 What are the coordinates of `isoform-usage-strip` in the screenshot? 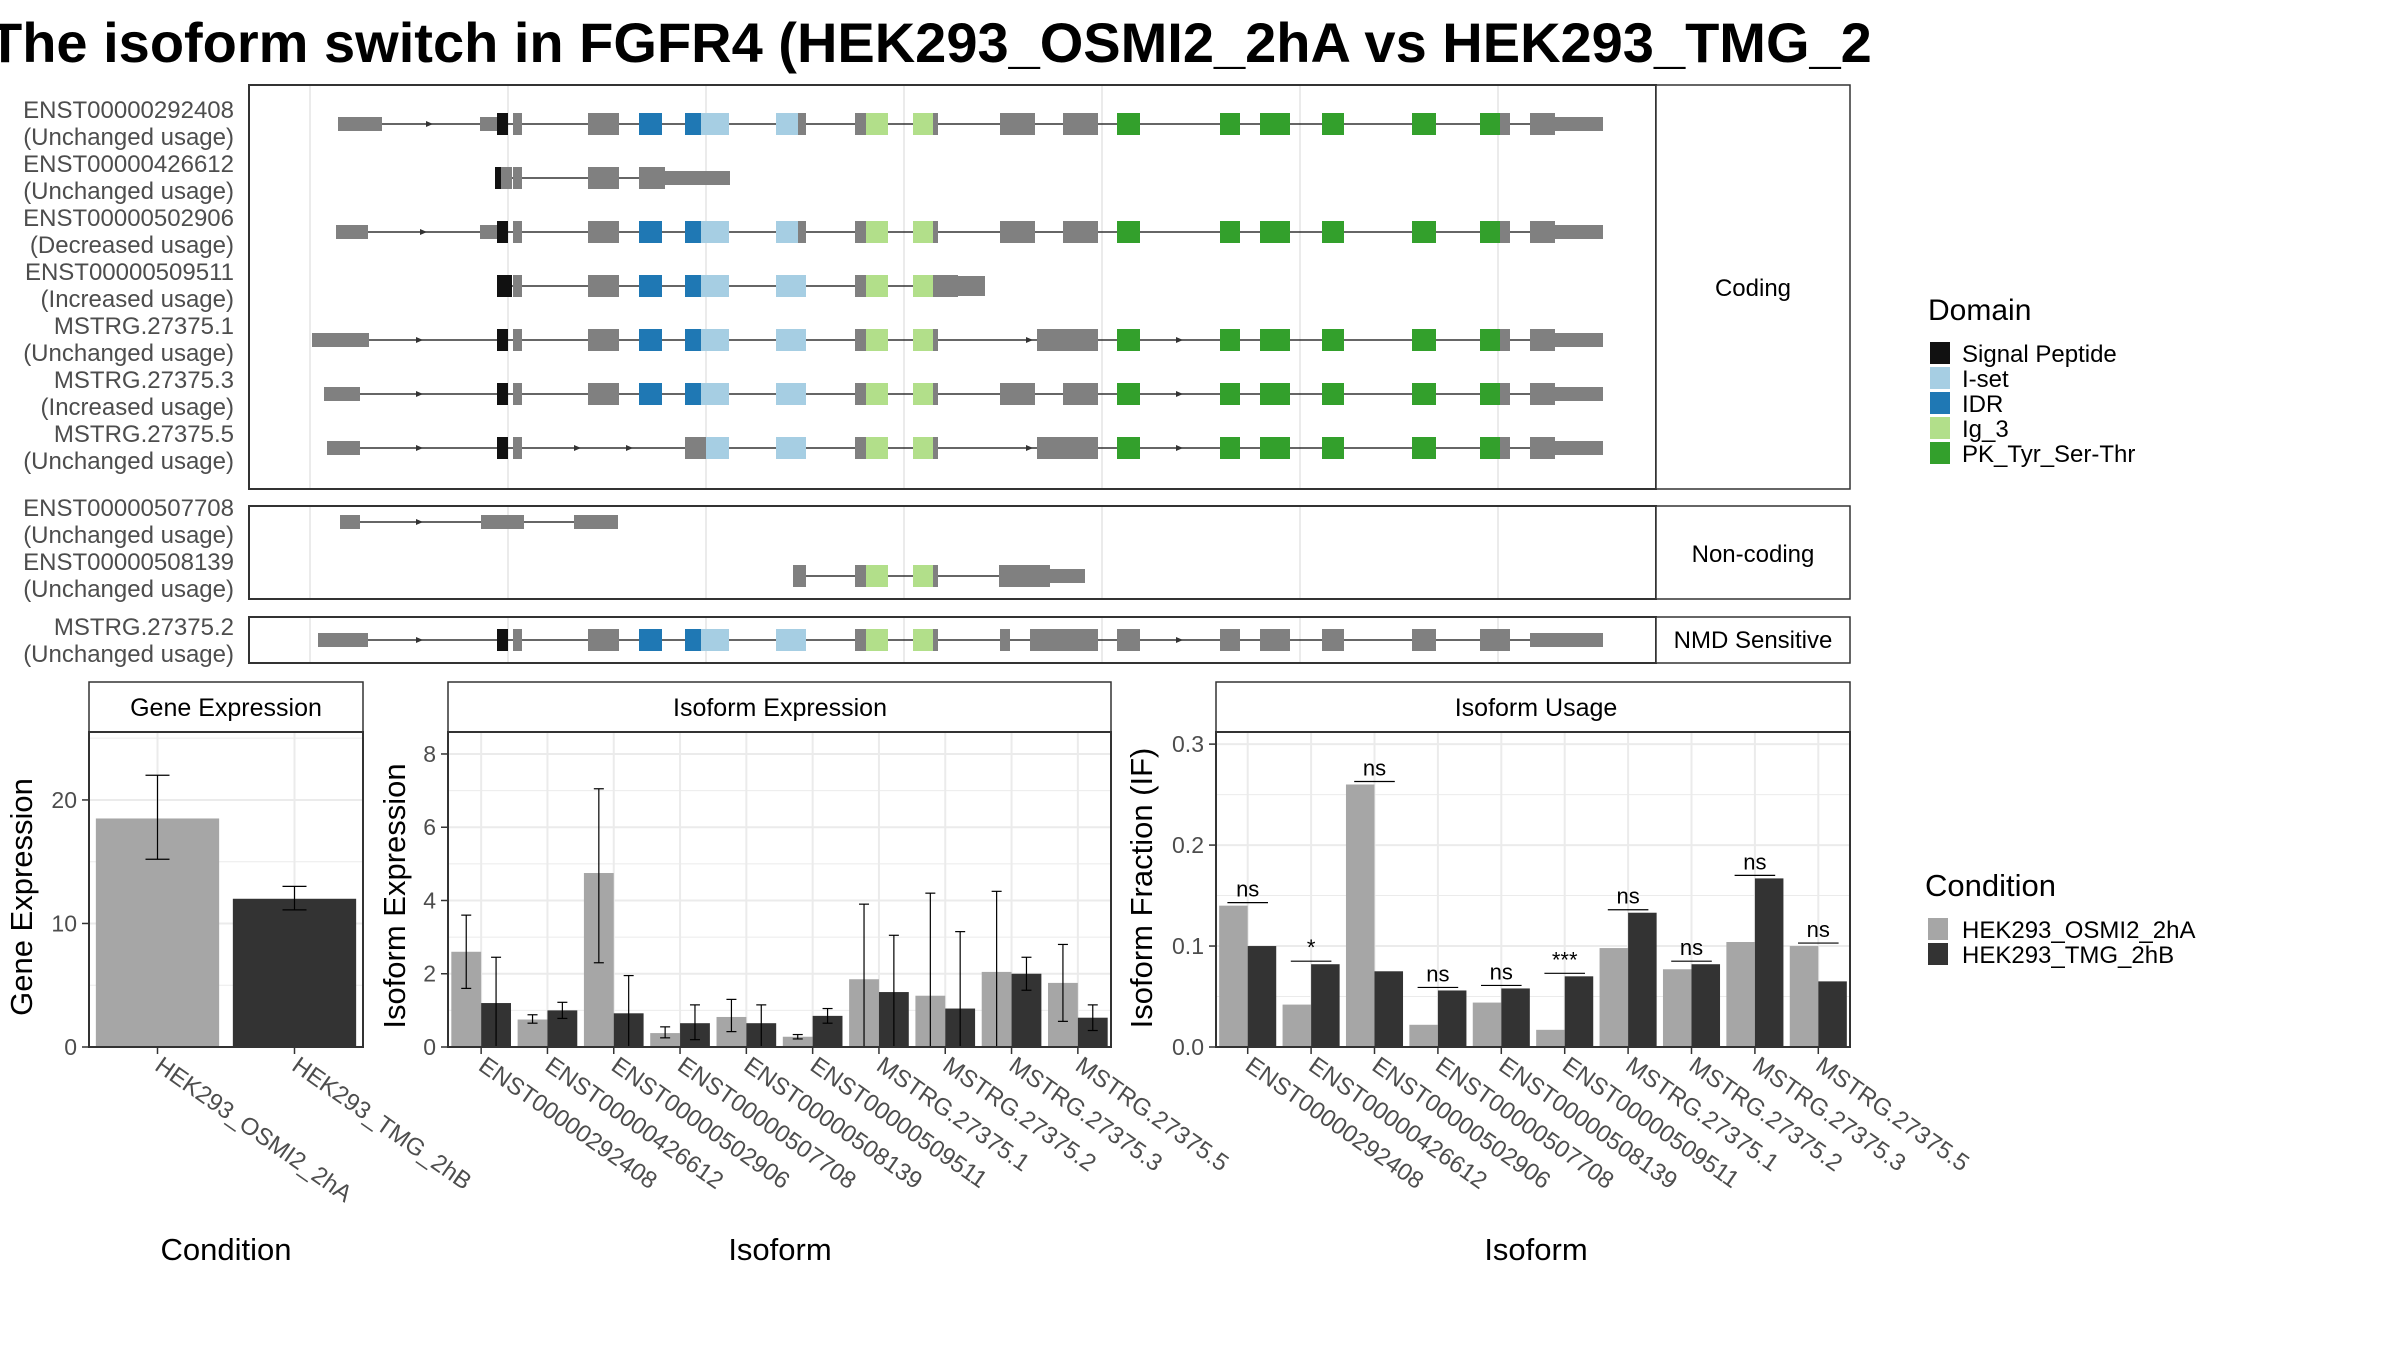 It's located at (1533, 707).